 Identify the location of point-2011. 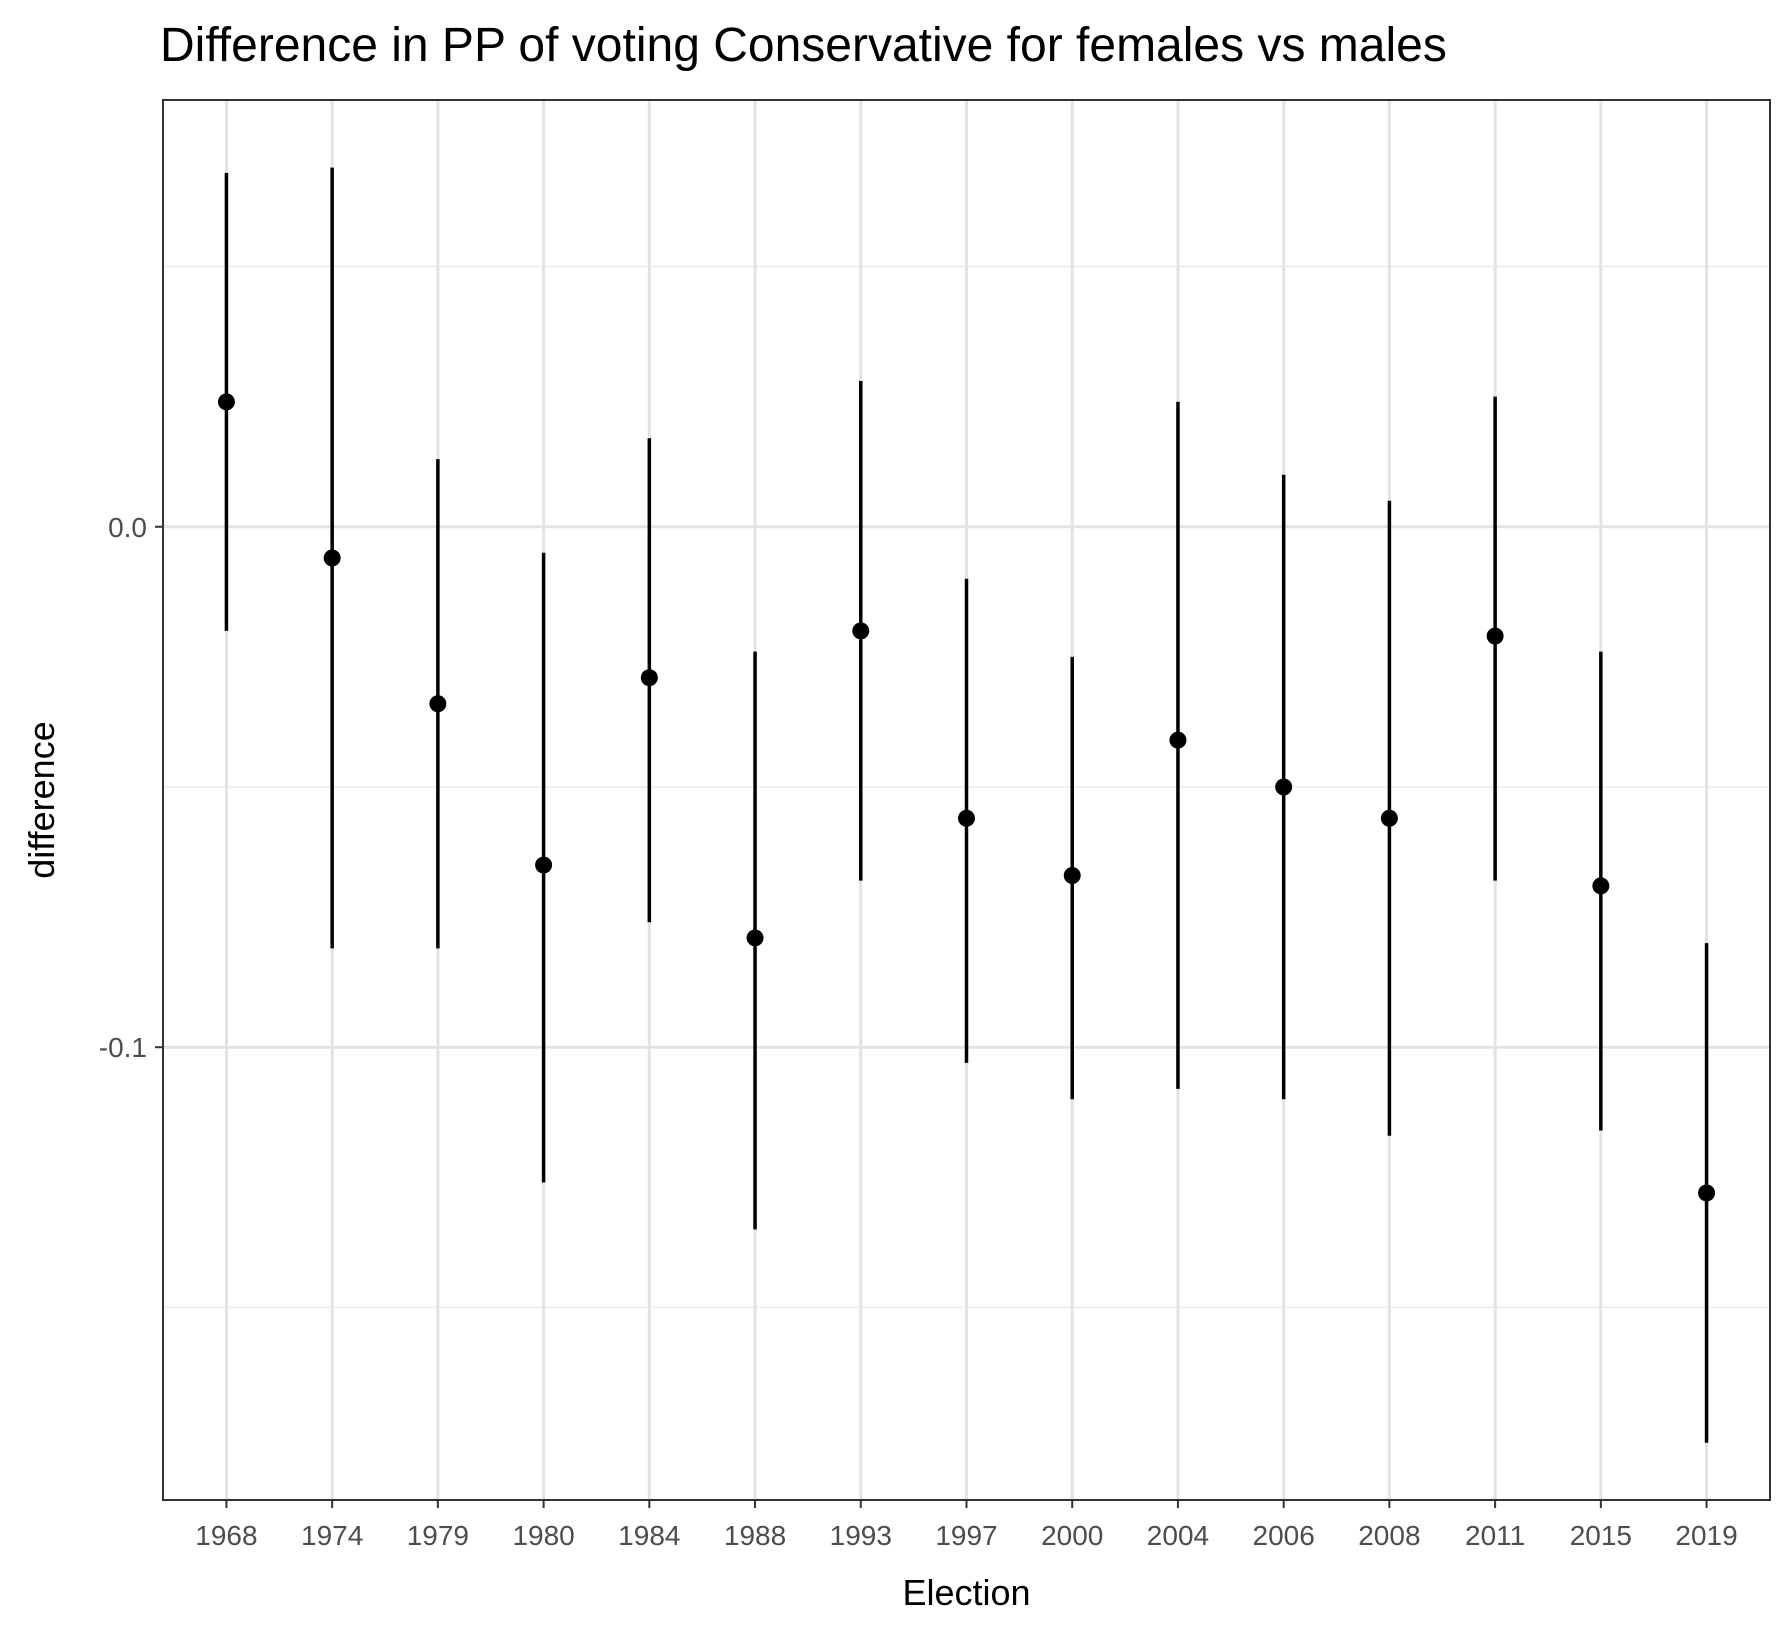
(1495, 636).